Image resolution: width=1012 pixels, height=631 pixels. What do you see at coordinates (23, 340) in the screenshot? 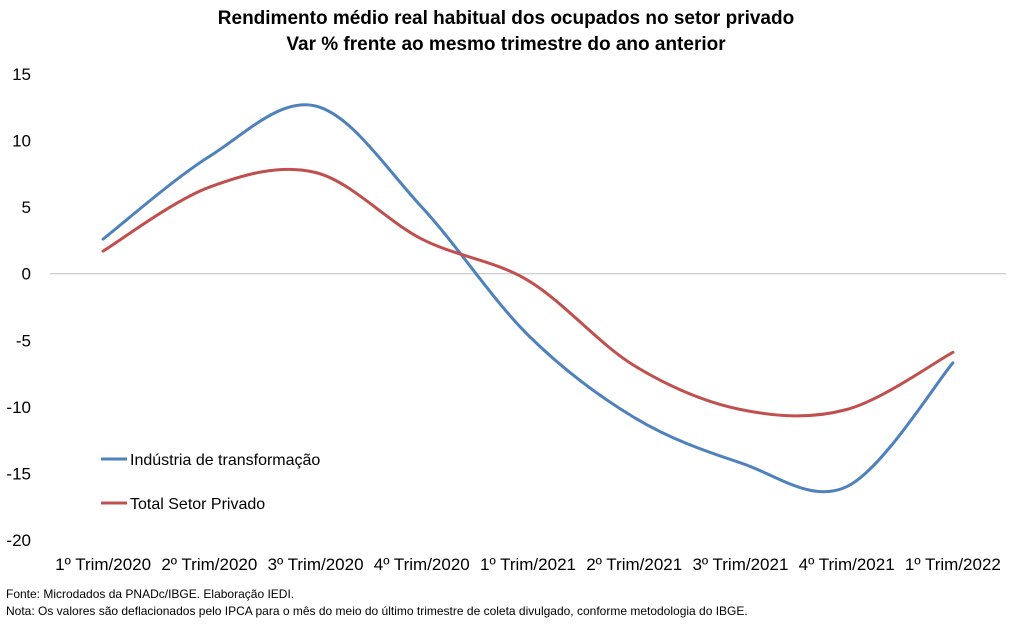
I see `y-tick-label: -5` at bounding box center [23, 340].